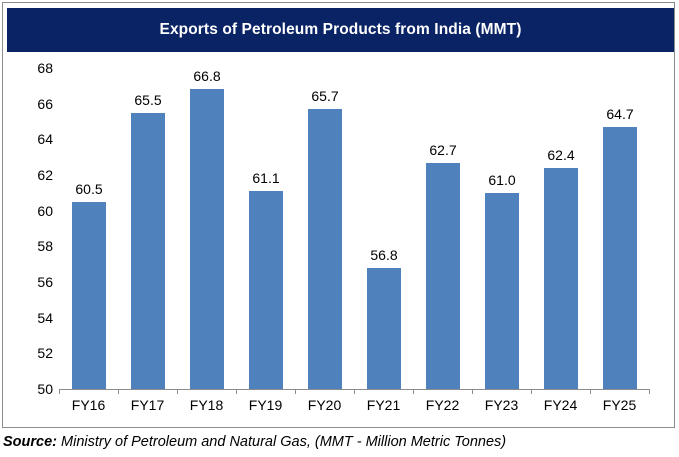  What do you see at coordinates (384, 255) in the screenshot?
I see `bar-value-label: 56.8` at bounding box center [384, 255].